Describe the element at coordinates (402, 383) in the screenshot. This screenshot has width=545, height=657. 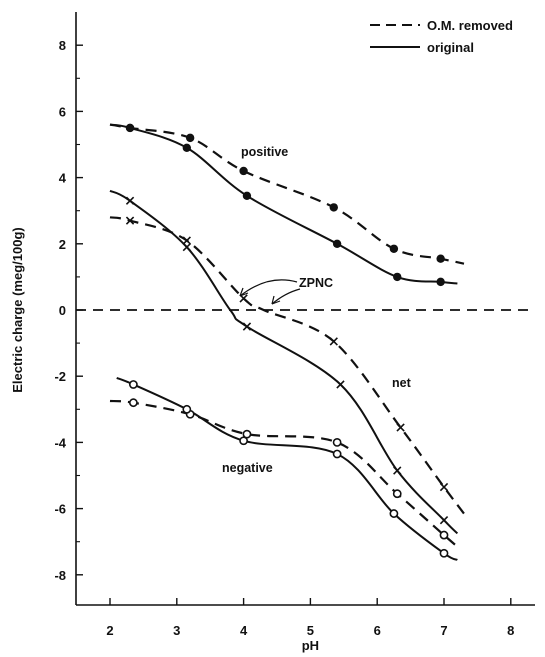
I see `annotation-net: net` at that location.